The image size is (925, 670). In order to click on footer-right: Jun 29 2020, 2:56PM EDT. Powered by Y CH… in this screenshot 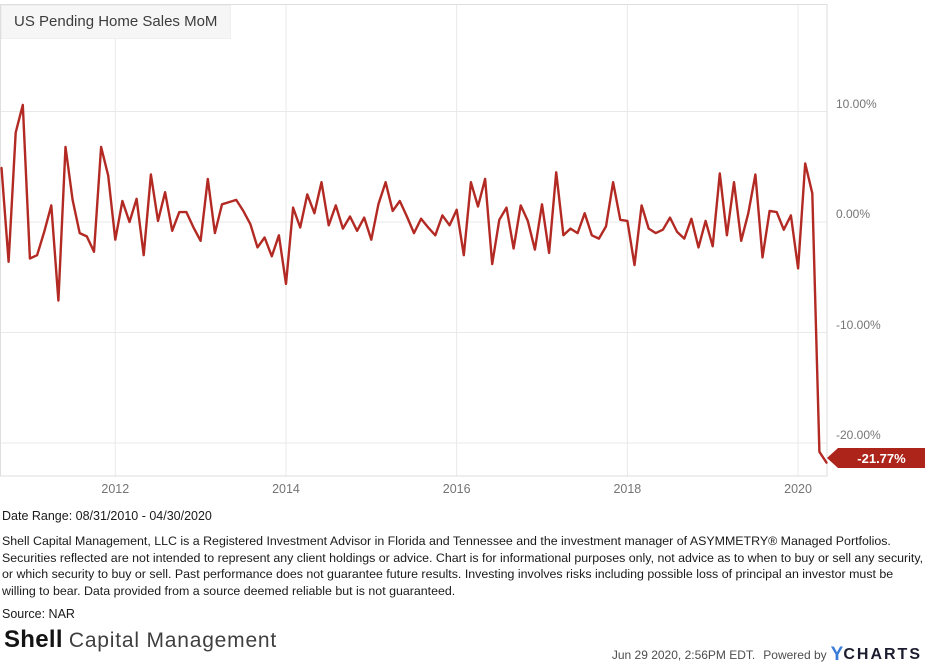, I will do `click(767, 654)`.